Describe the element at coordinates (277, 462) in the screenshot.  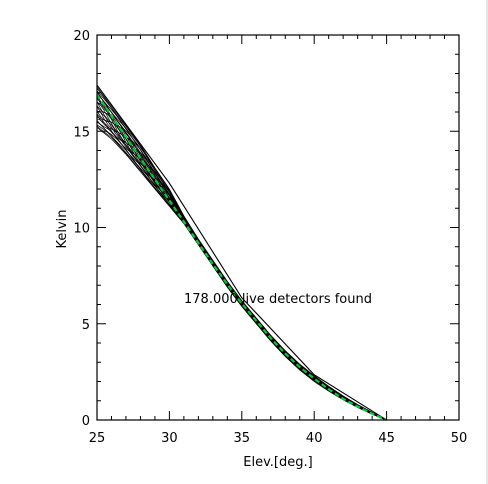
I see `x-axis-label: Elev.[deg.]` at that location.